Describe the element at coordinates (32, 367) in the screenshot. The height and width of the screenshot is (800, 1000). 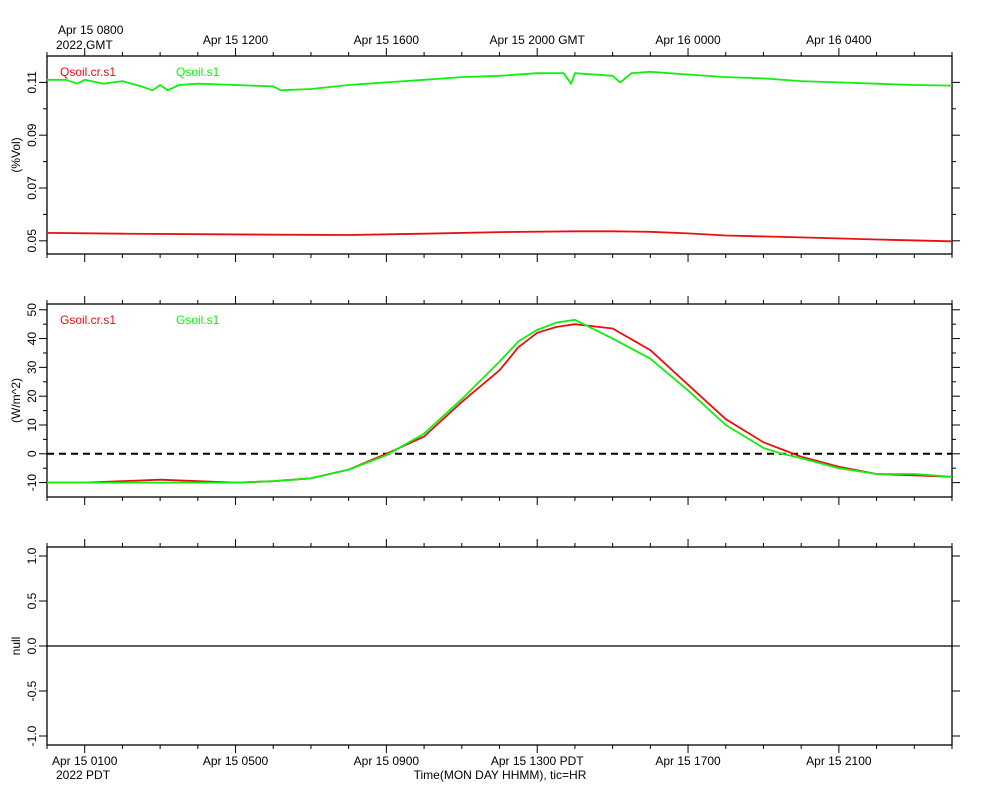
I see `panel-2-y-tick-label: 30` at that location.